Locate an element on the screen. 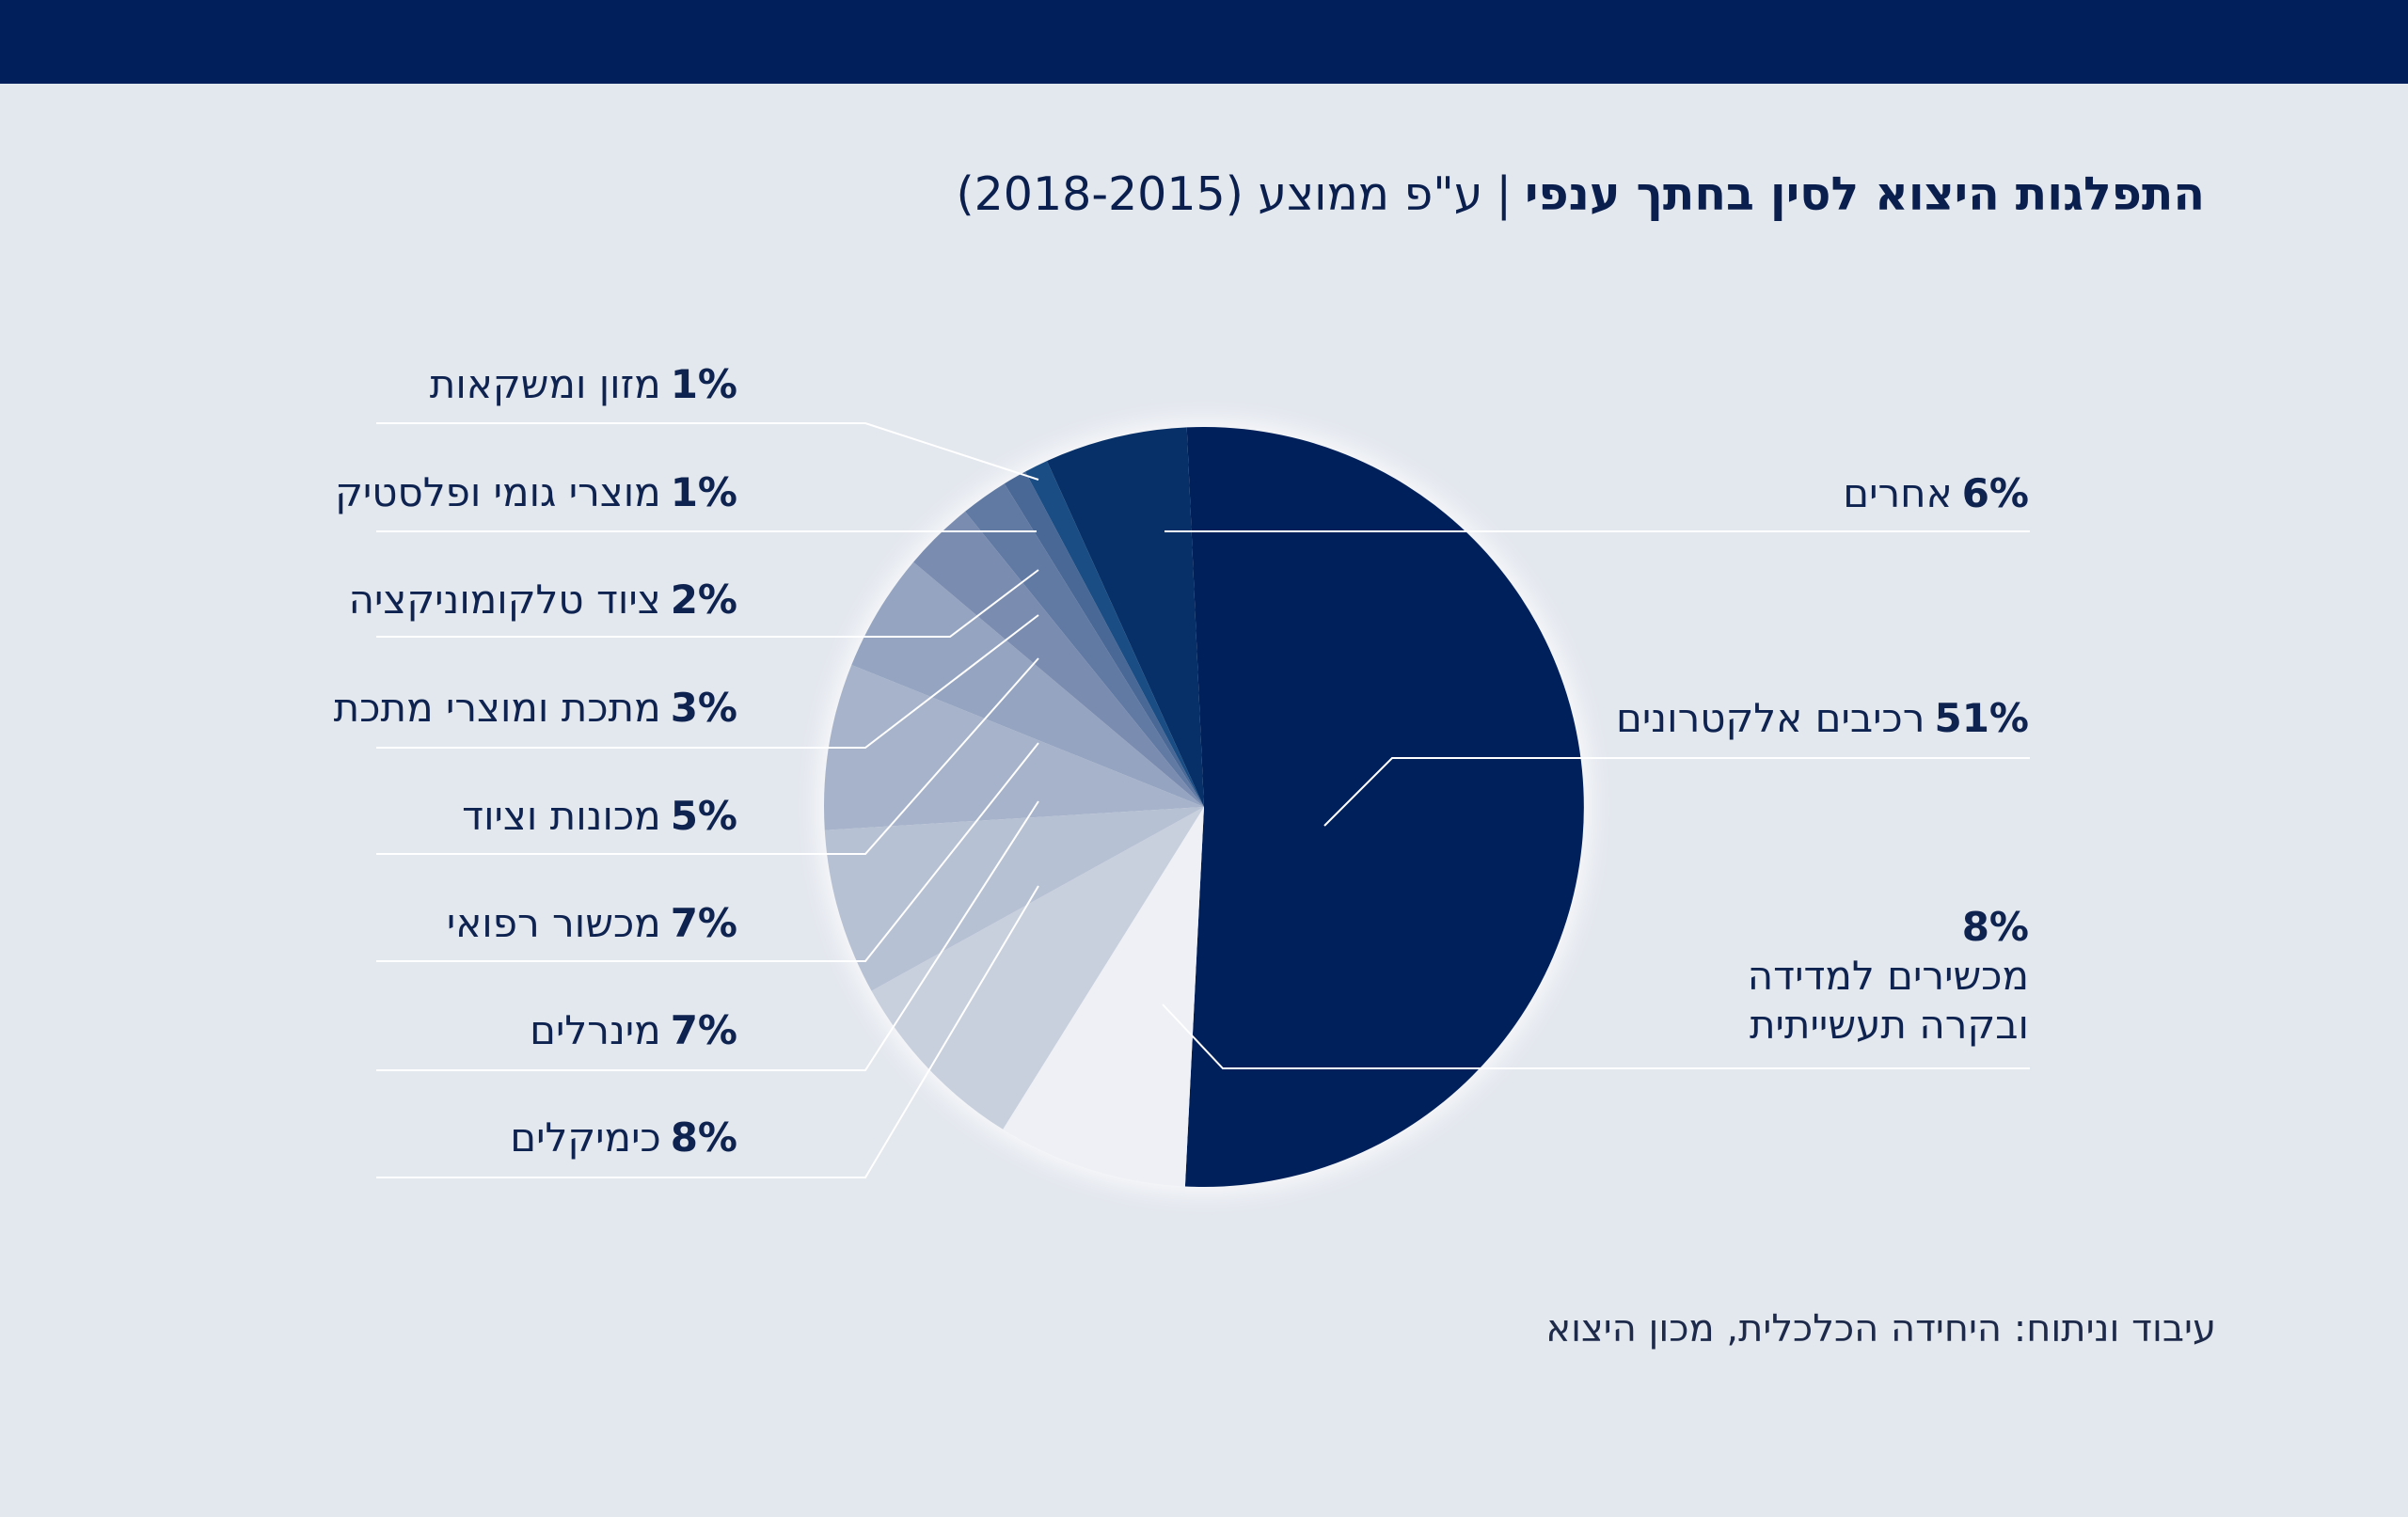  label-medical: 7%מכשור רפואי is located at coordinates (592, 923).